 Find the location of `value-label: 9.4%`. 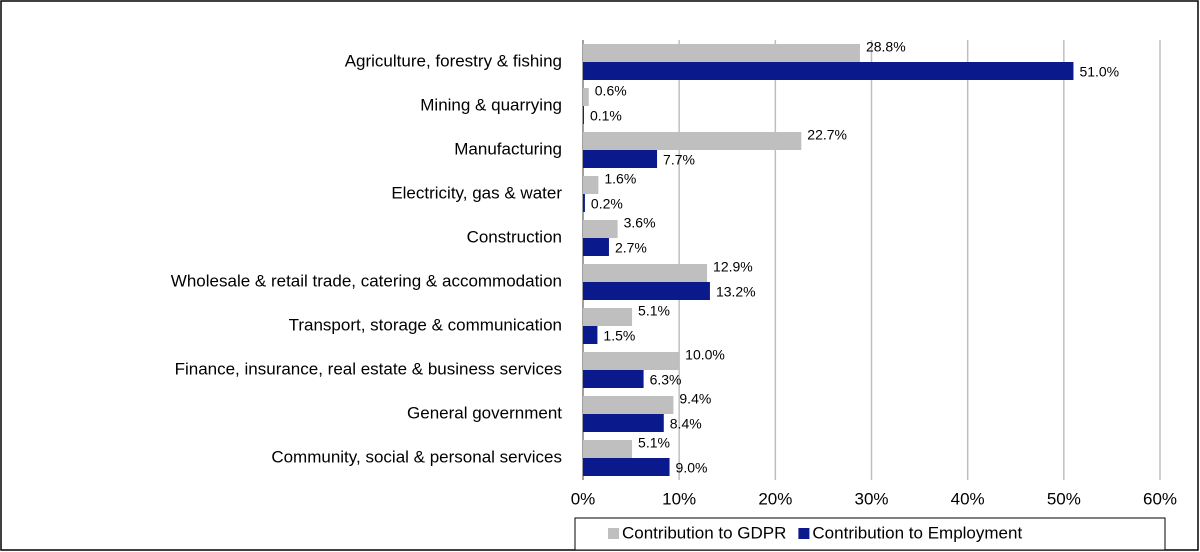

value-label: 9.4% is located at coordinates (695, 399).